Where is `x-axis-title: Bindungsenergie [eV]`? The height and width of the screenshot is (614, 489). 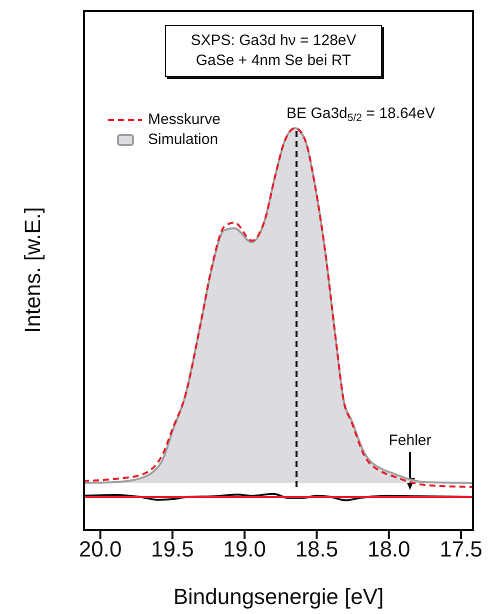 x-axis-title: Bindungsenergie [eV] is located at coordinates (278, 596).